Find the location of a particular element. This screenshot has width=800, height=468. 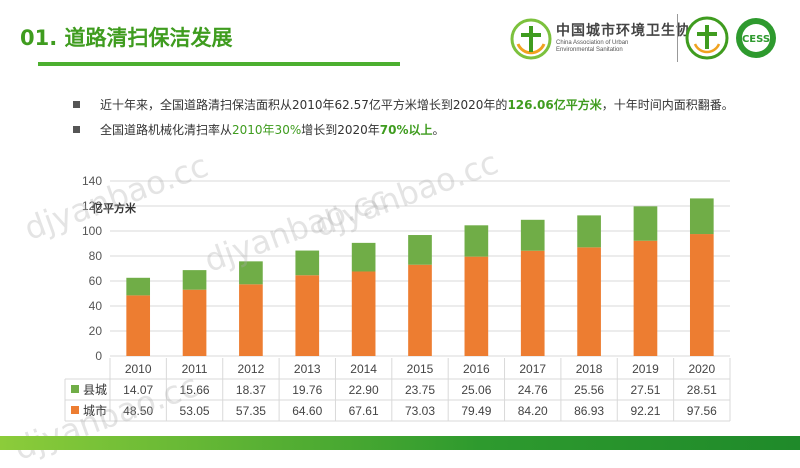

legend-label: 县城 is located at coordinates (95, 390).